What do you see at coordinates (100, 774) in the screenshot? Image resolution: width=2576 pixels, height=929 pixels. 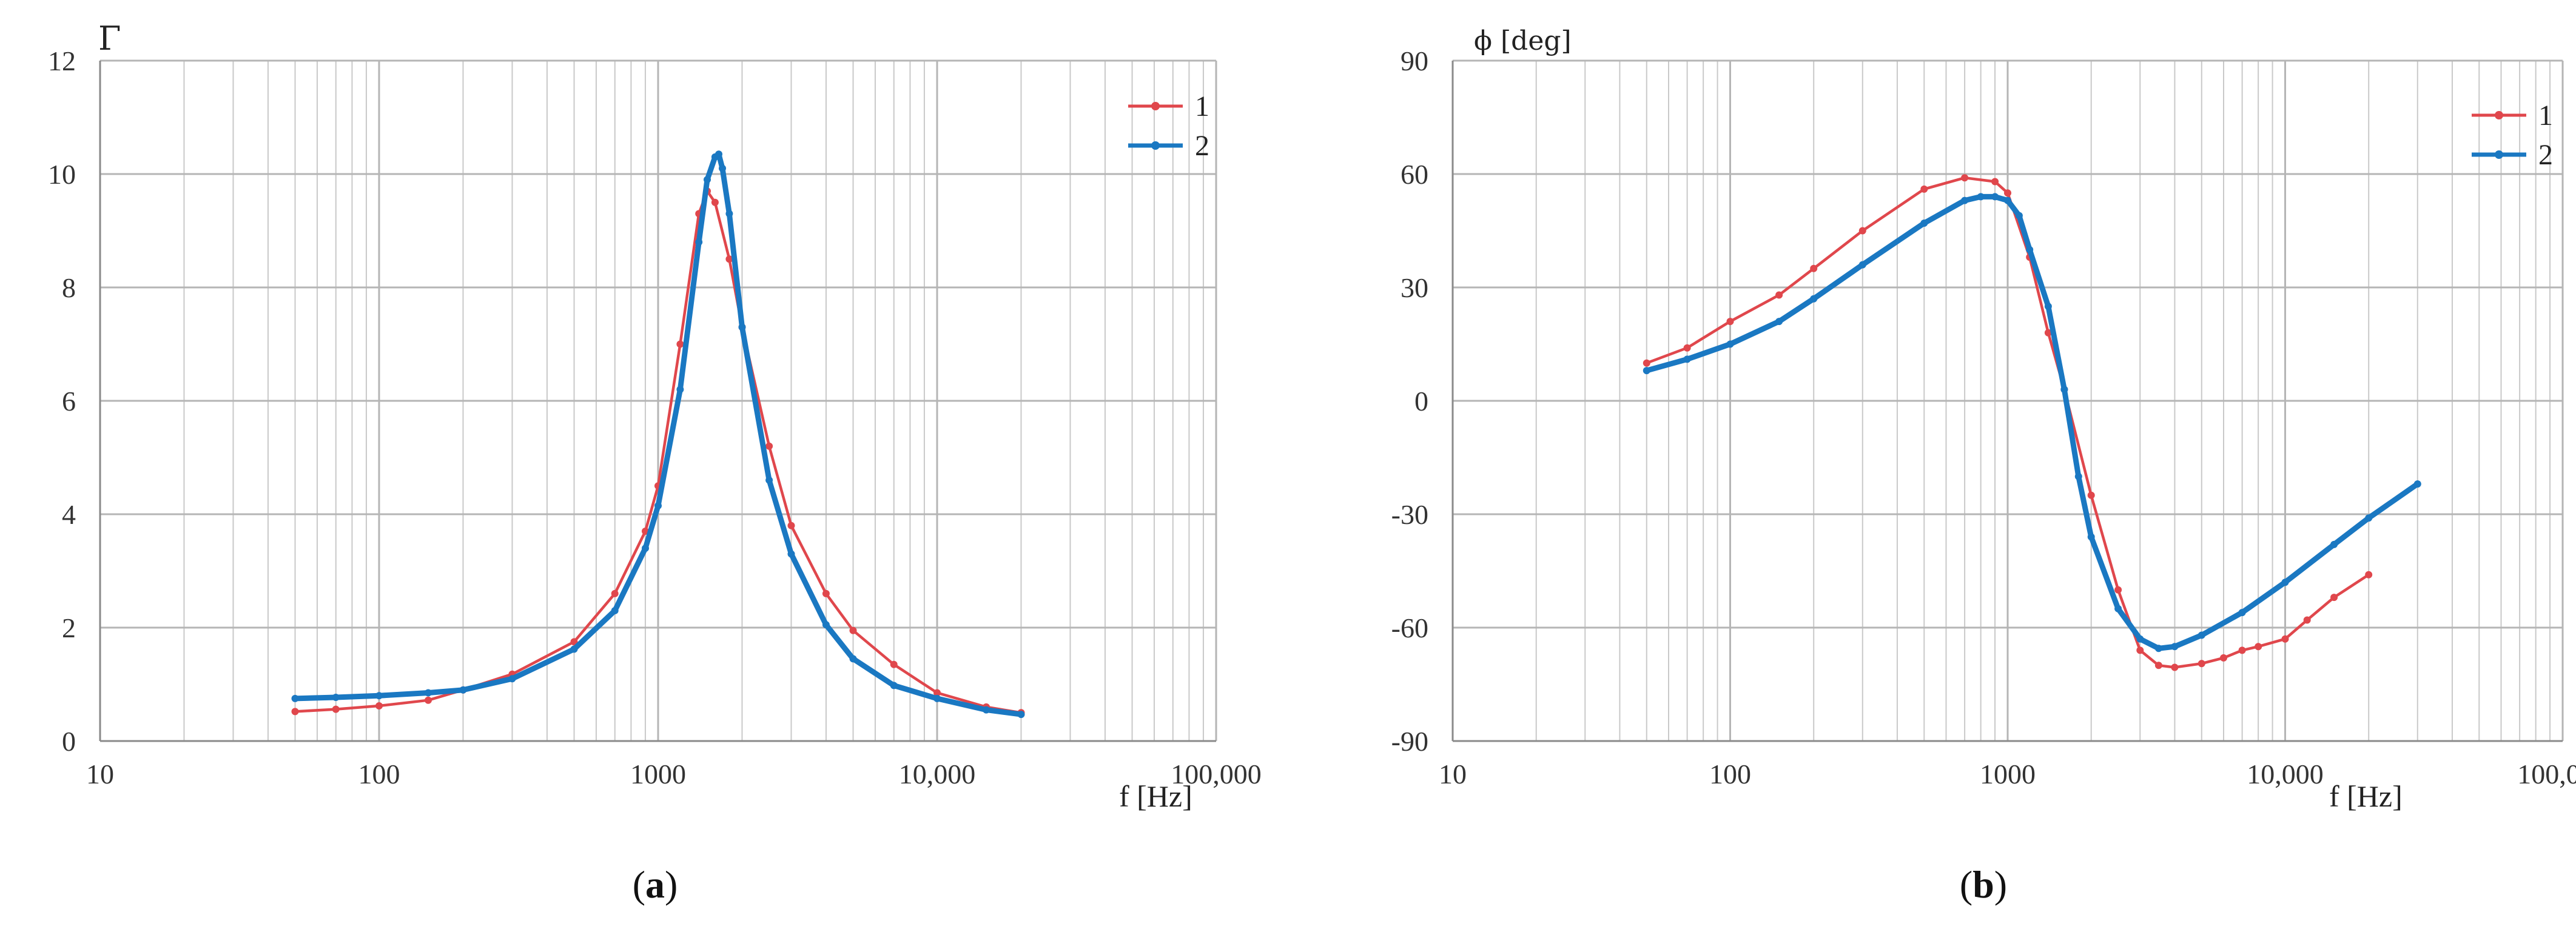 I see `panel-a-x-tick-label: 10` at bounding box center [100, 774].